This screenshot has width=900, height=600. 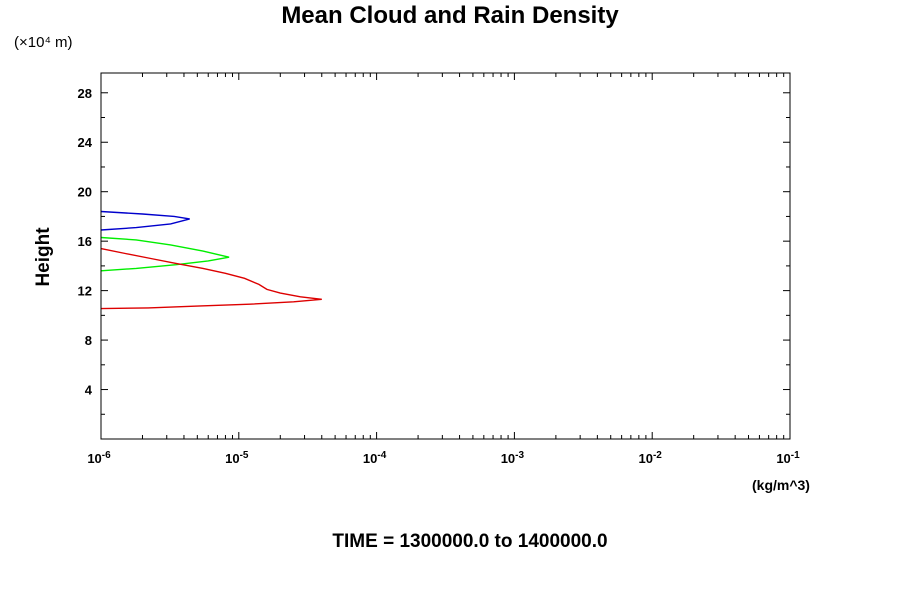 What do you see at coordinates (781, 485) in the screenshot?
I see `x-axis-unit-label: (kg/m^3)` at bounding box center [781, 485].